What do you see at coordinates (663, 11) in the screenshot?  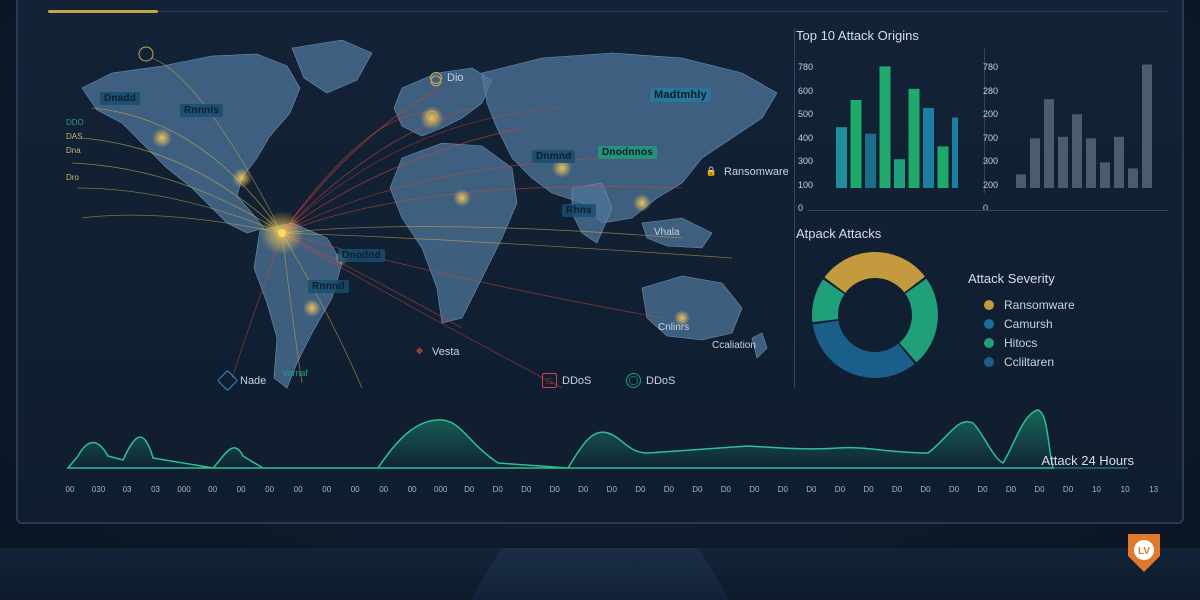 I see `header-divider` at bounding box center [663, 11].